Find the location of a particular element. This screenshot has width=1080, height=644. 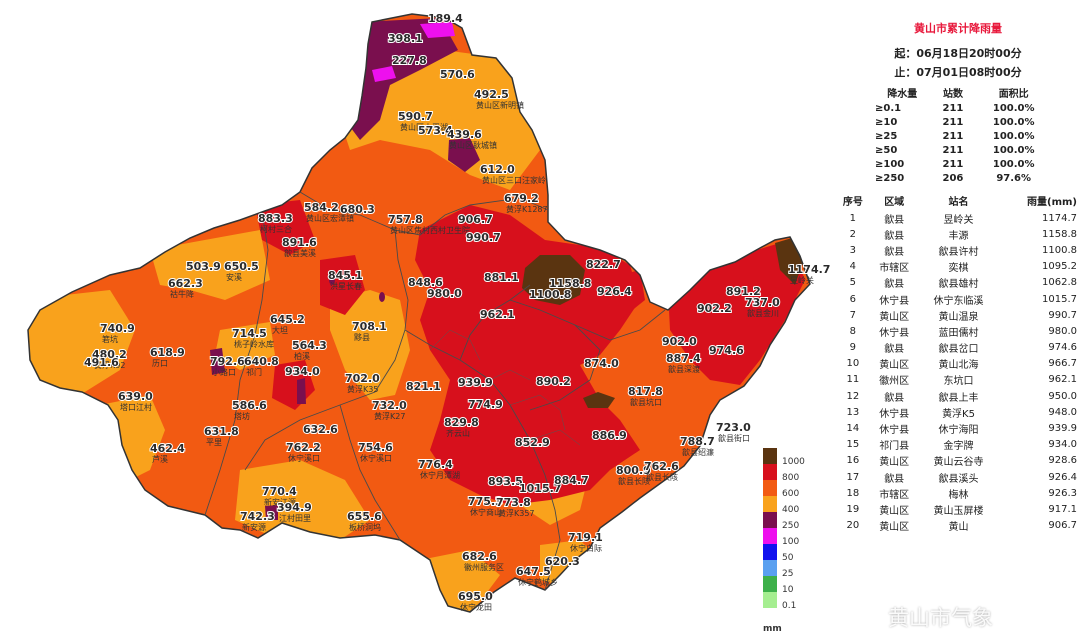

rank-cell-station: 东坑口 is located at coordinates (958, 382).